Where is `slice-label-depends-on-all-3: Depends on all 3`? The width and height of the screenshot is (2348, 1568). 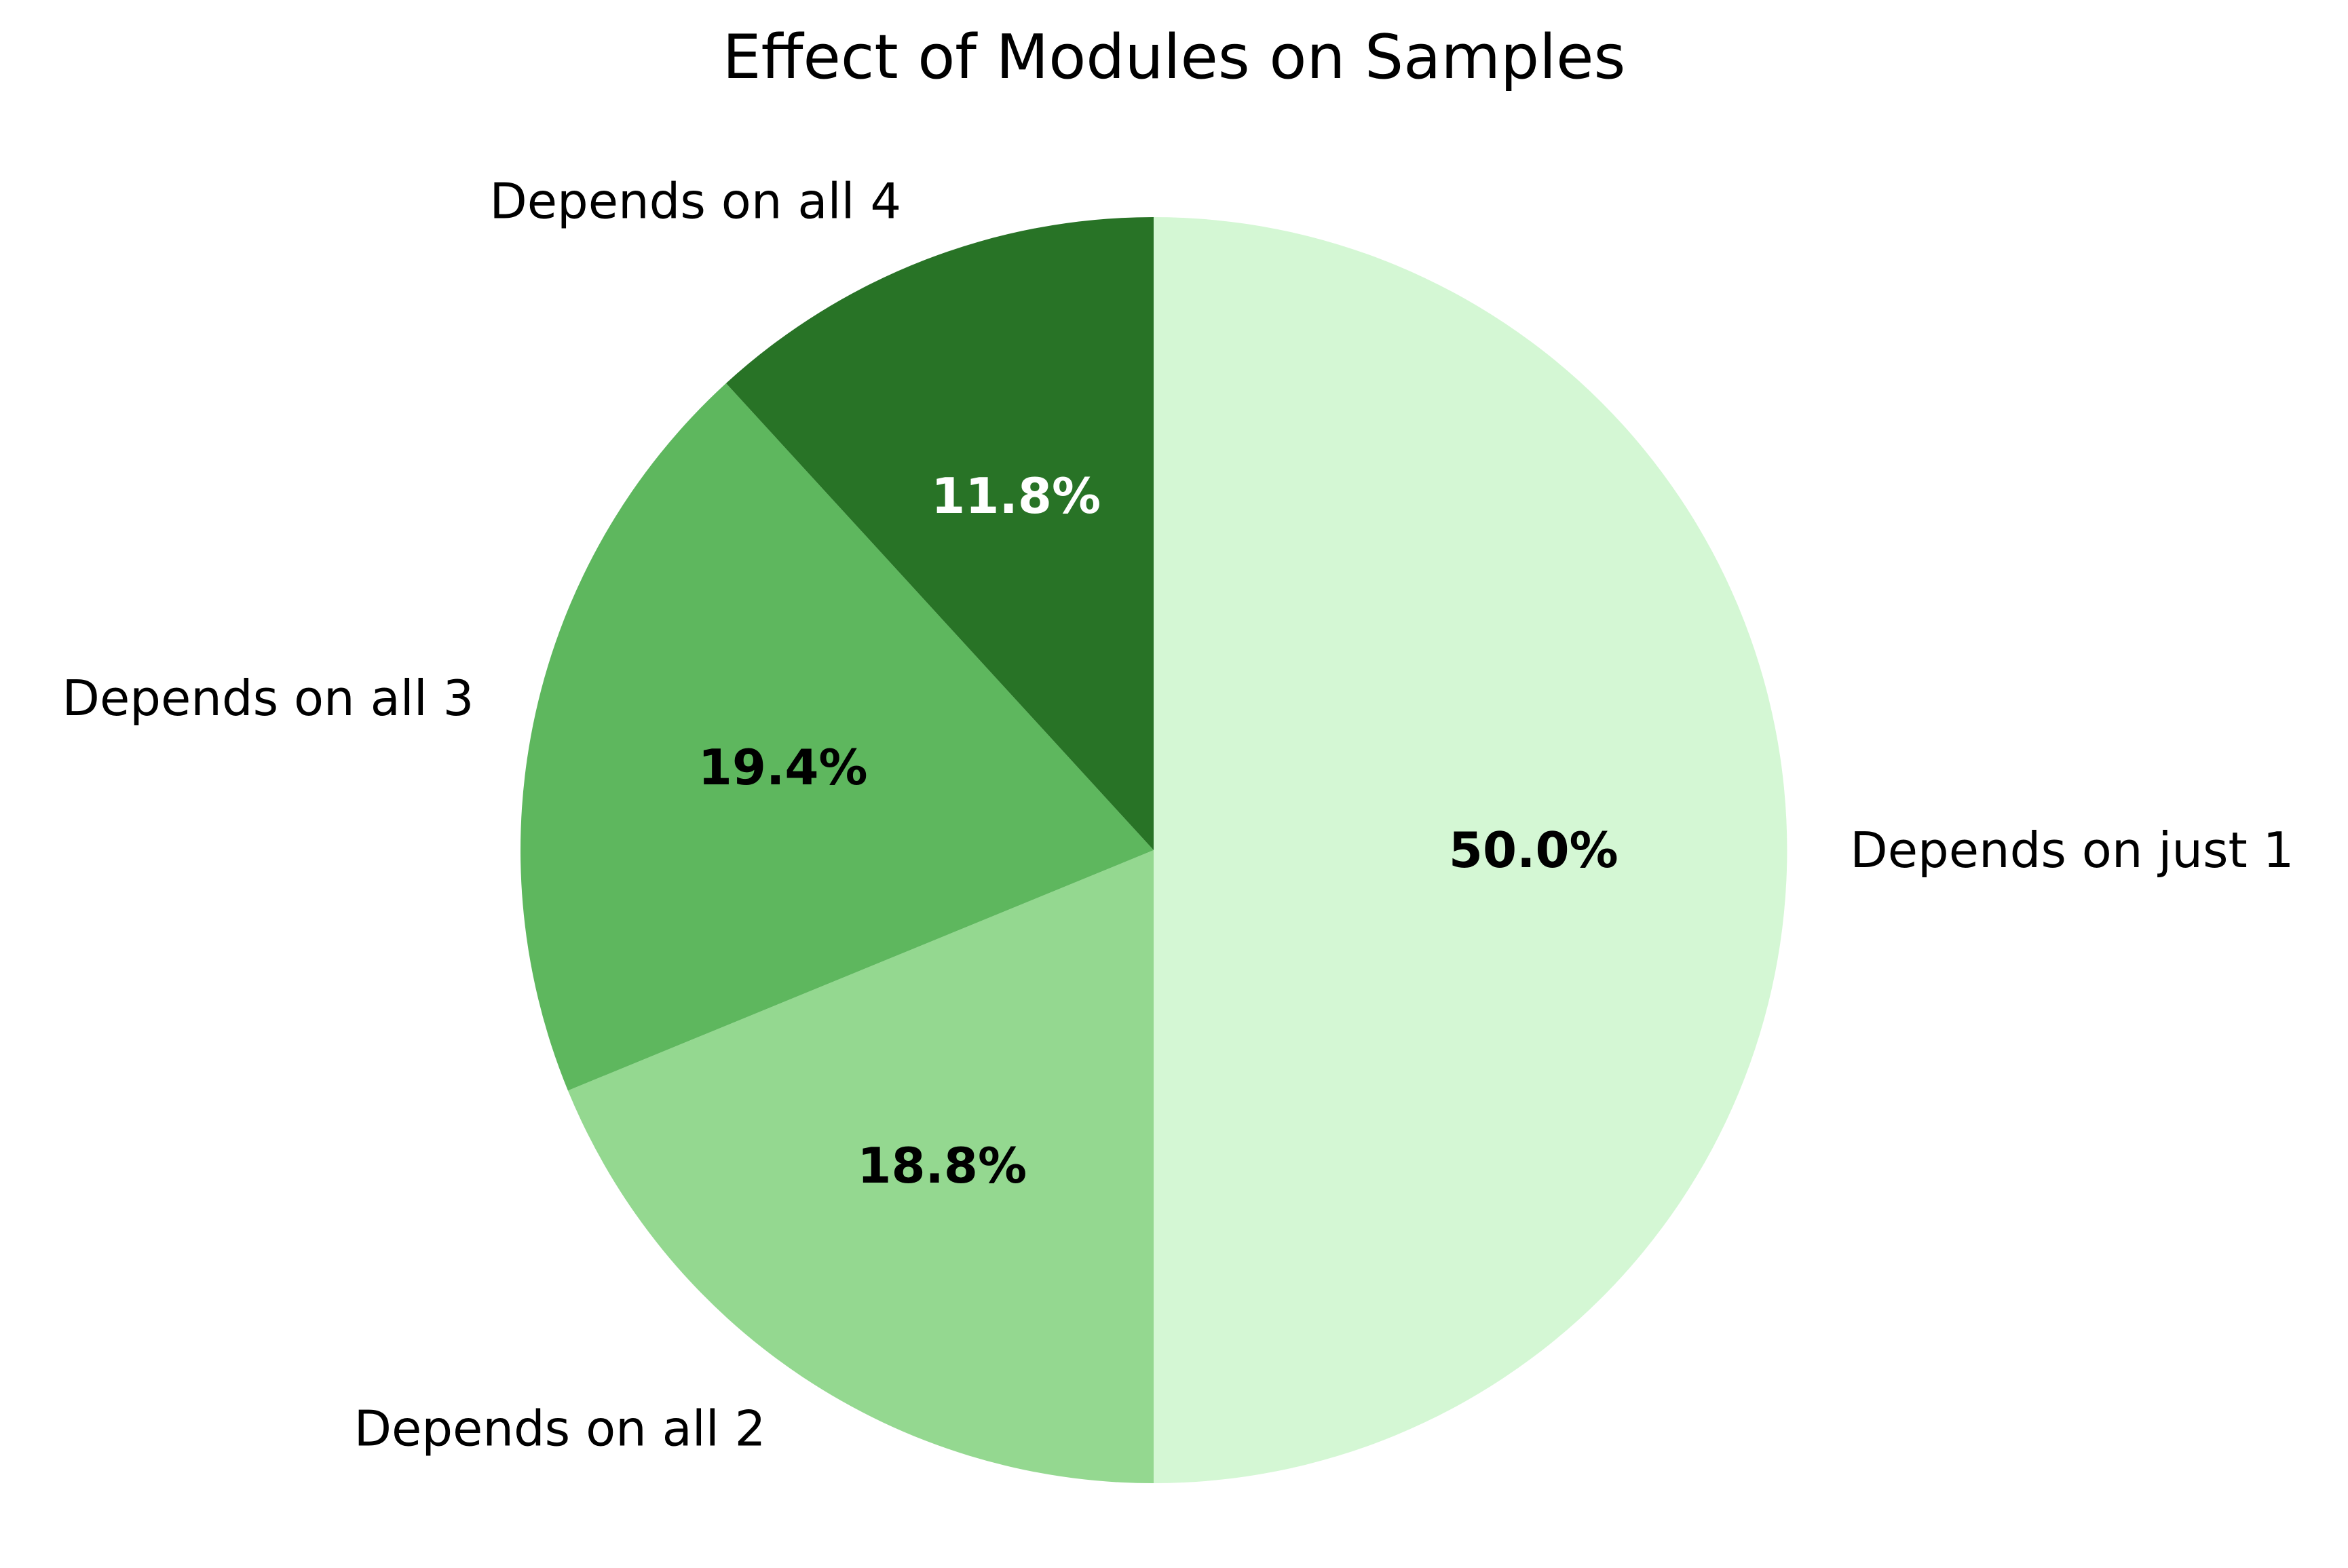
slice-label-depends-on-all-3: Depends on all 3 is located at coordinates (268, 699).